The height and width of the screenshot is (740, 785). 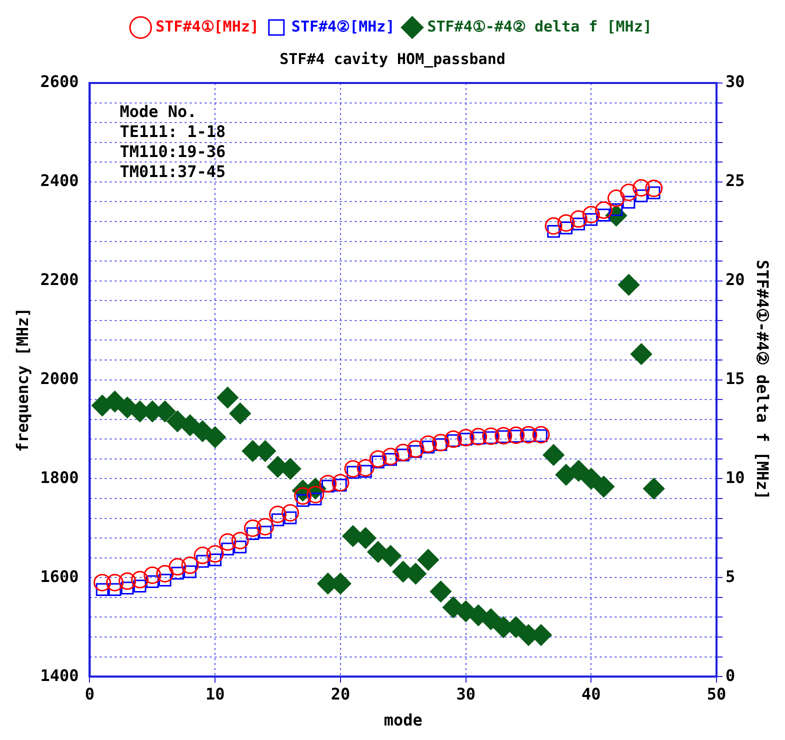 I want to click on y-axis-title: frequency [MHz], so click(x=22, y=380).